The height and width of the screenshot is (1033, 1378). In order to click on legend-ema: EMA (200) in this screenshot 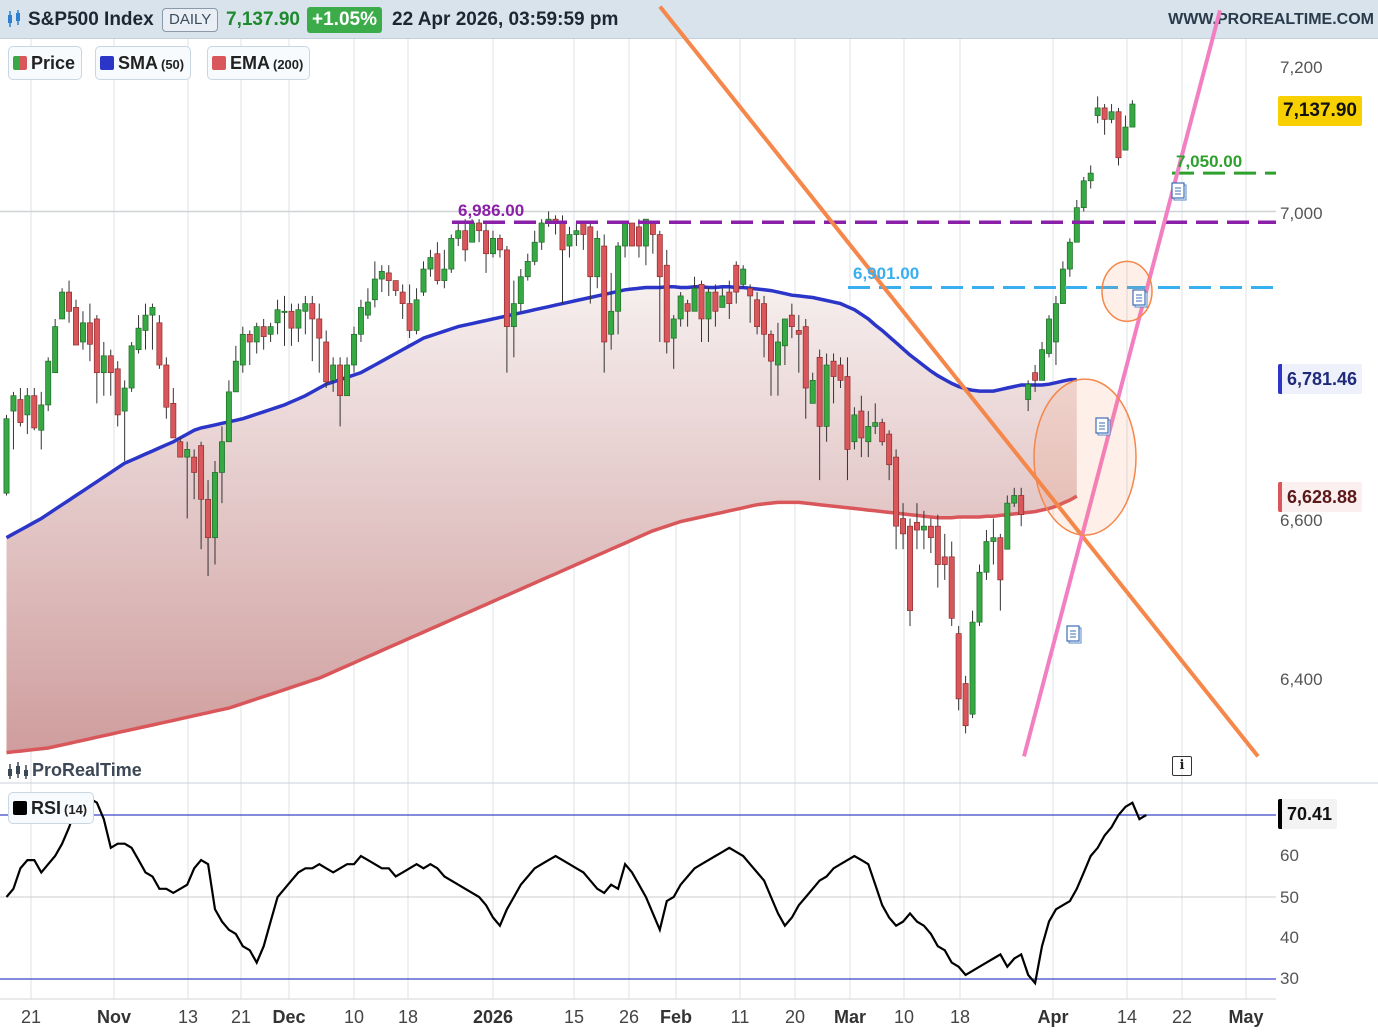, I will do `click(259, 63)`.